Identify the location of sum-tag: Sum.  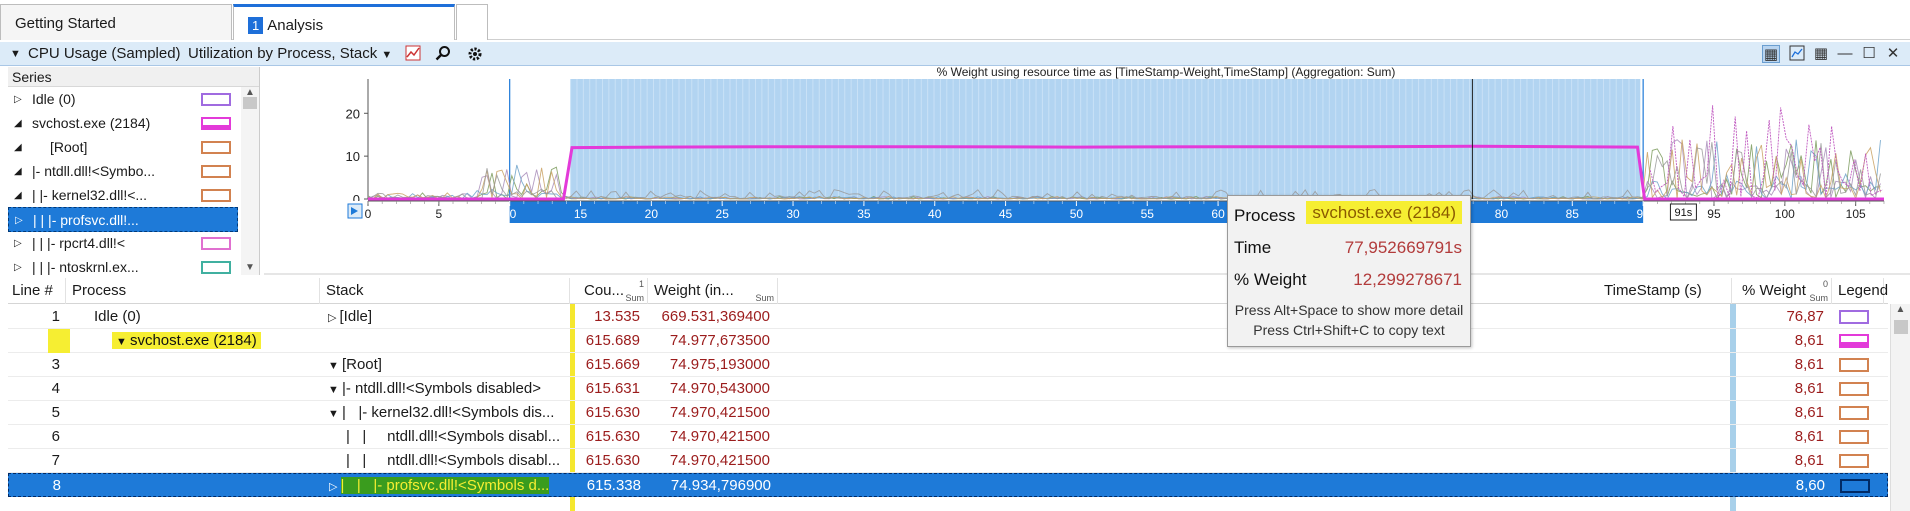
(634, 298).